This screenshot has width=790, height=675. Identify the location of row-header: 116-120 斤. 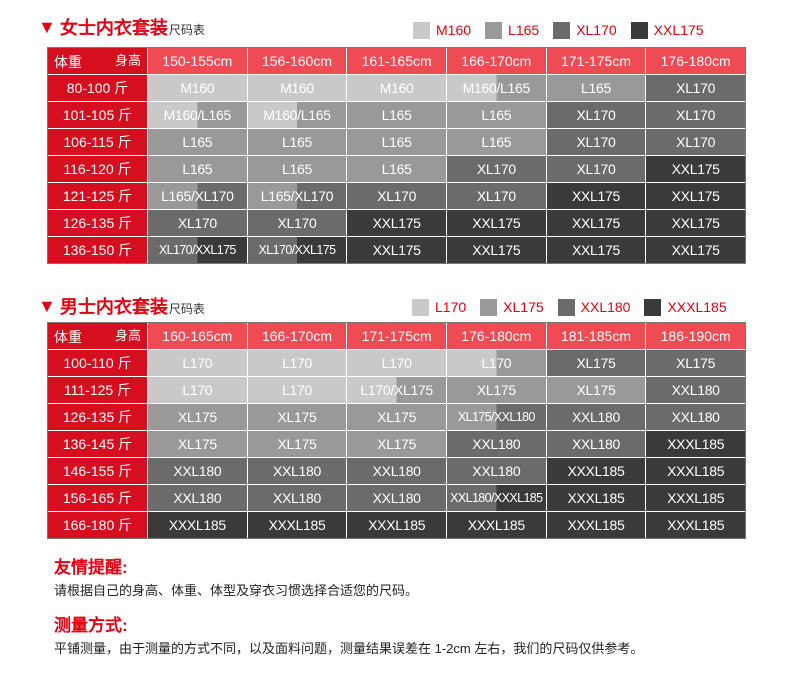
(97, 169).